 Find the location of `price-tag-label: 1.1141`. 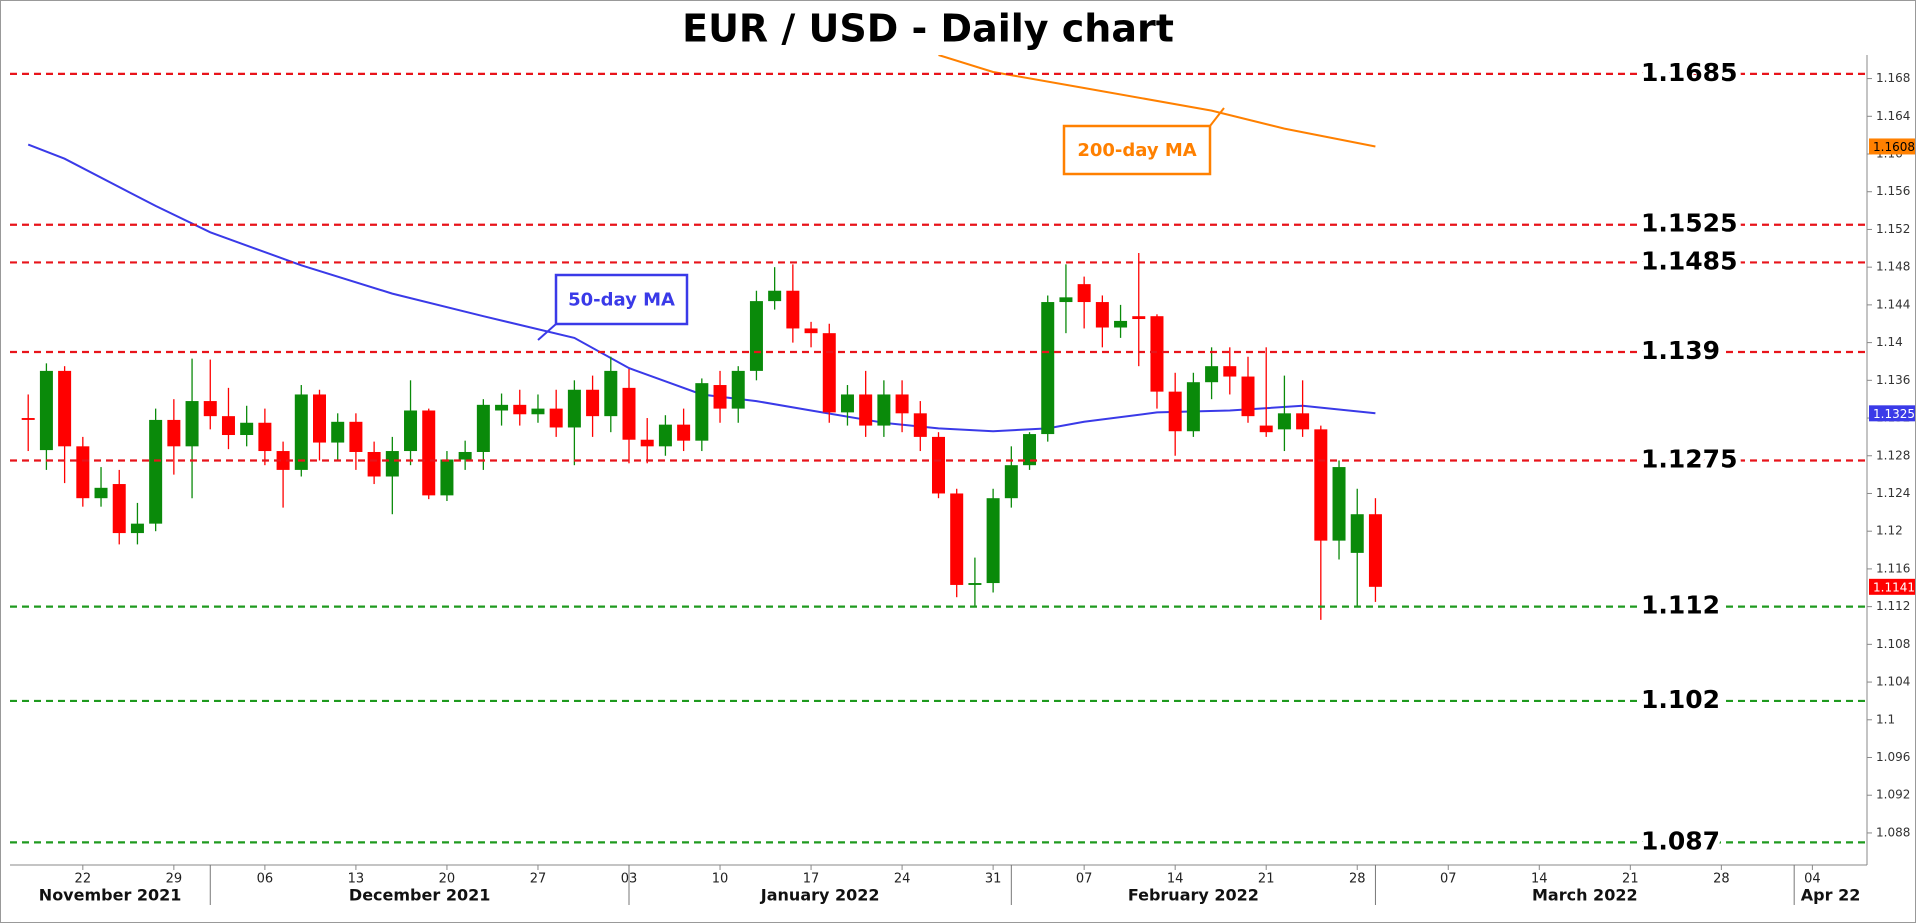

price-tag-label: 1.1141 is located at coordinates (1894, 587).